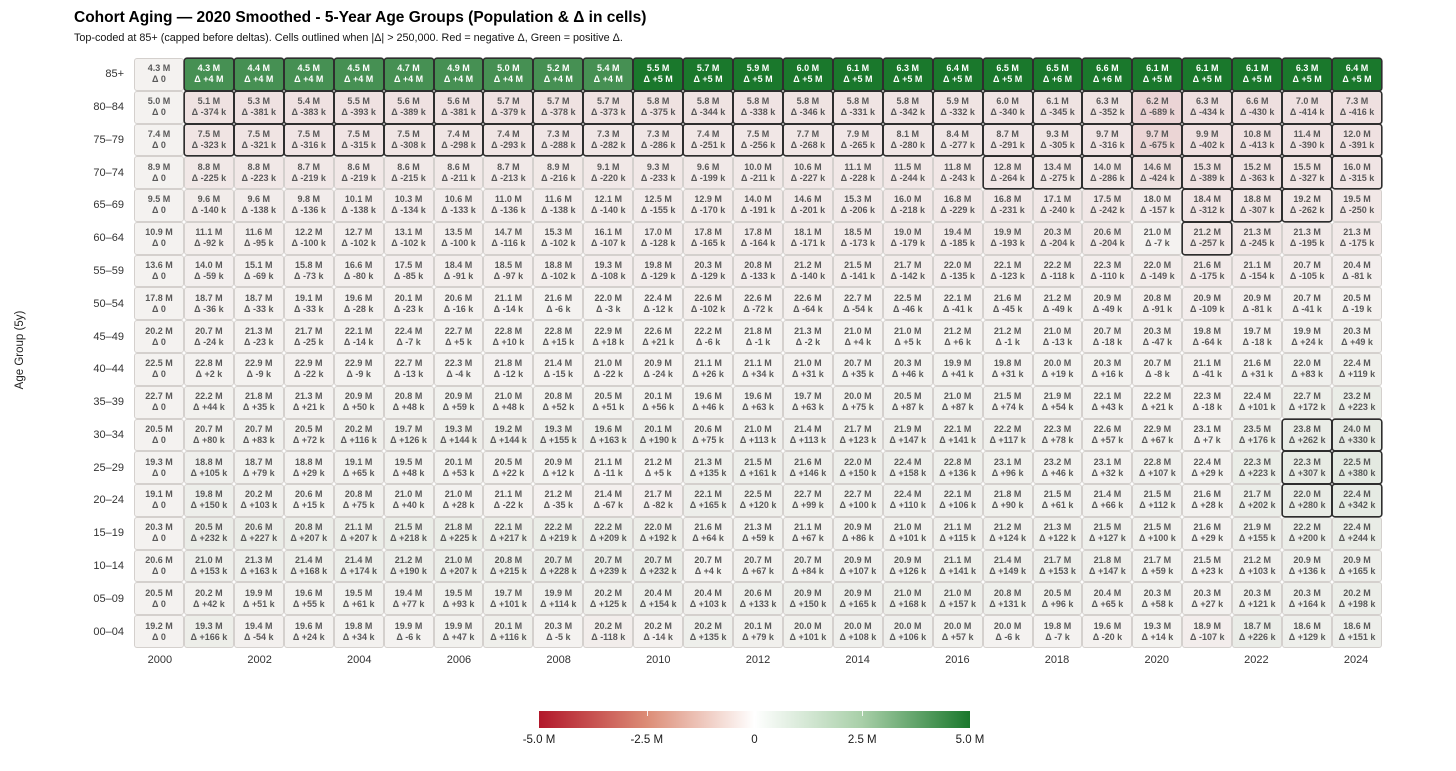  Describe the element at coordinates (458, 265) in the screenshot. I see `cell-population: 18.4 M` at that location.